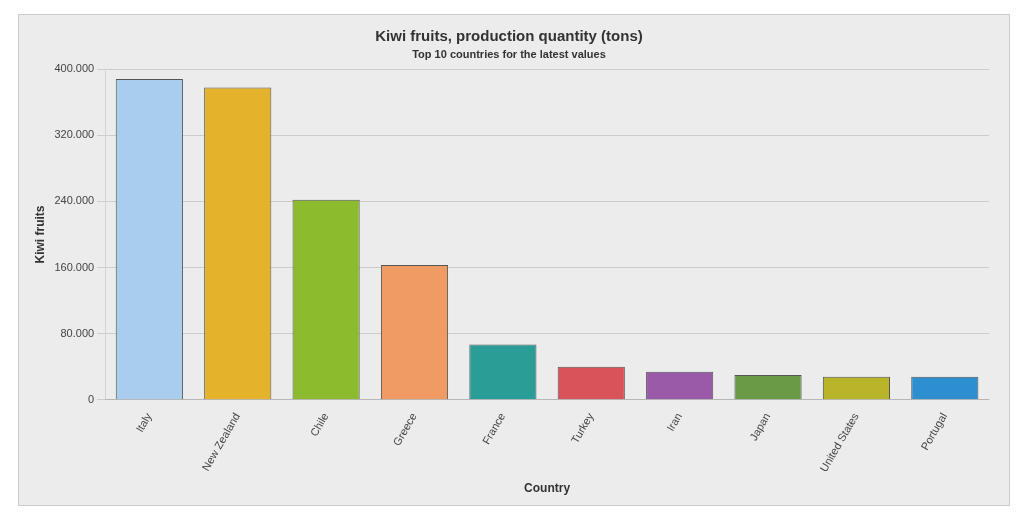  I want to click on y-tick-label: 80.000, so click(77, 332).